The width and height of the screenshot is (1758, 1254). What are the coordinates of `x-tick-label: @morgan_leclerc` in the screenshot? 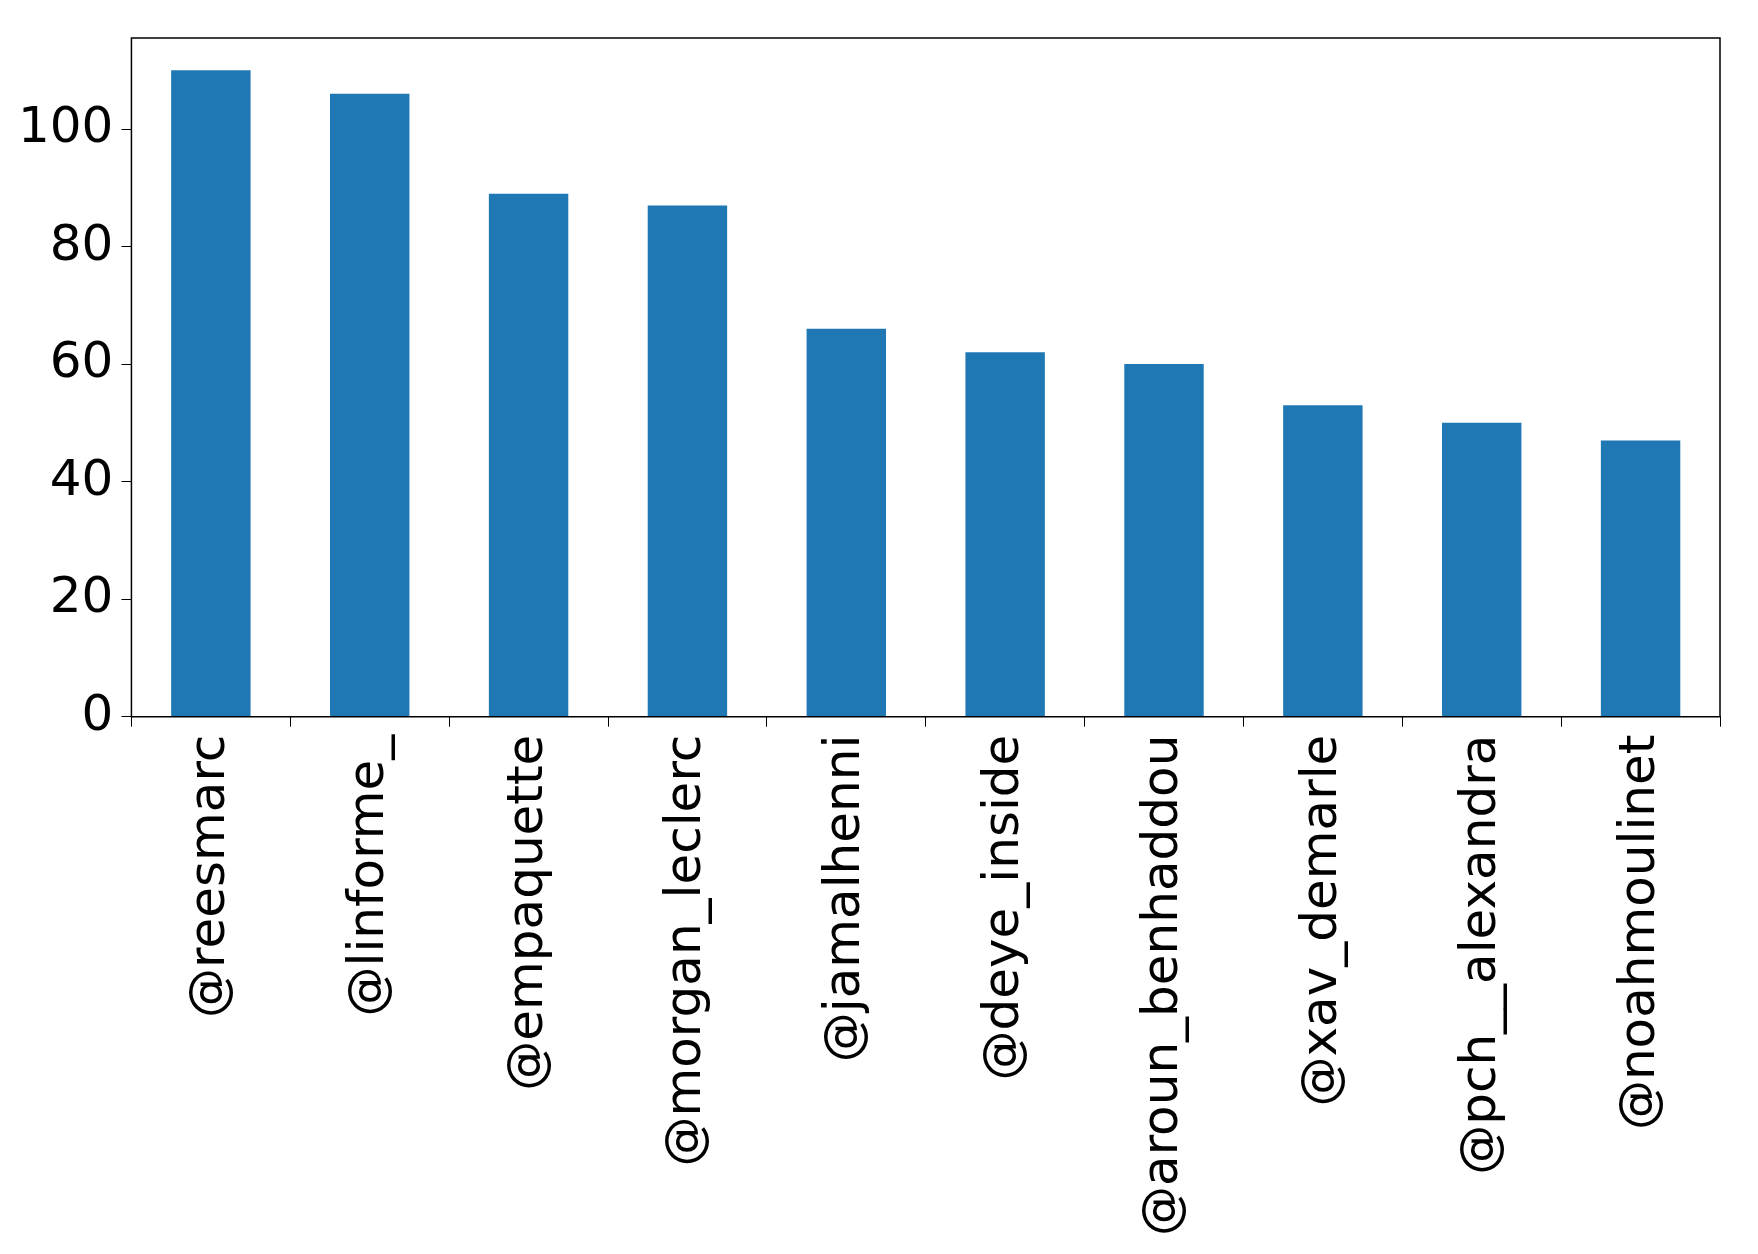 It's located at (683, 950).